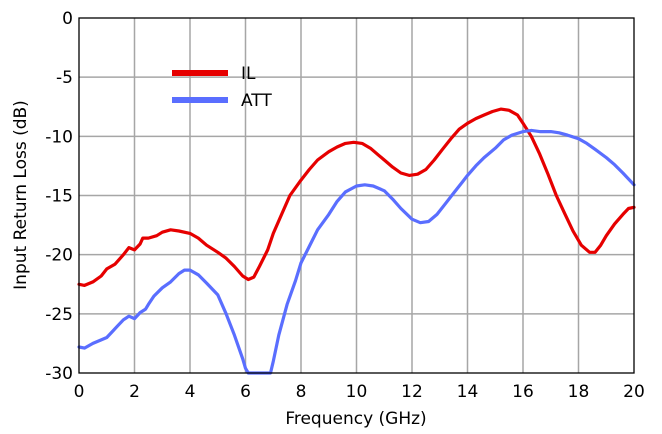 The image size is (662, 434). What do you see at coordinates (579, 392) in the screenshot?
I see `x-tick-label: 18` at bounding box center [579, 392].